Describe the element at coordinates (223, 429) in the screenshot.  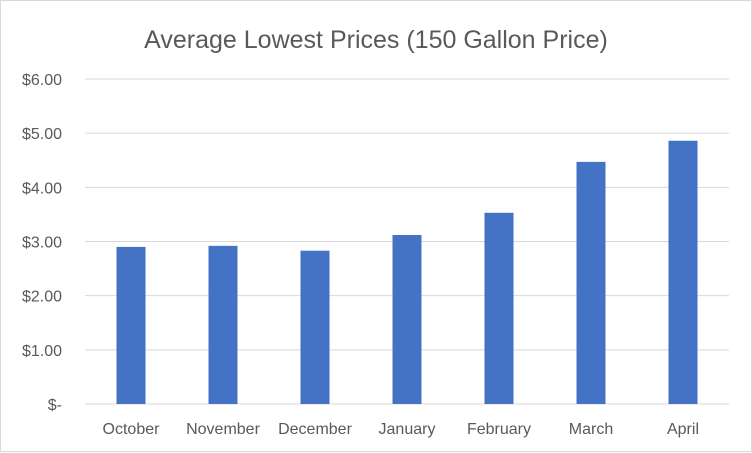
I see `x-tick-label: November` at that location.